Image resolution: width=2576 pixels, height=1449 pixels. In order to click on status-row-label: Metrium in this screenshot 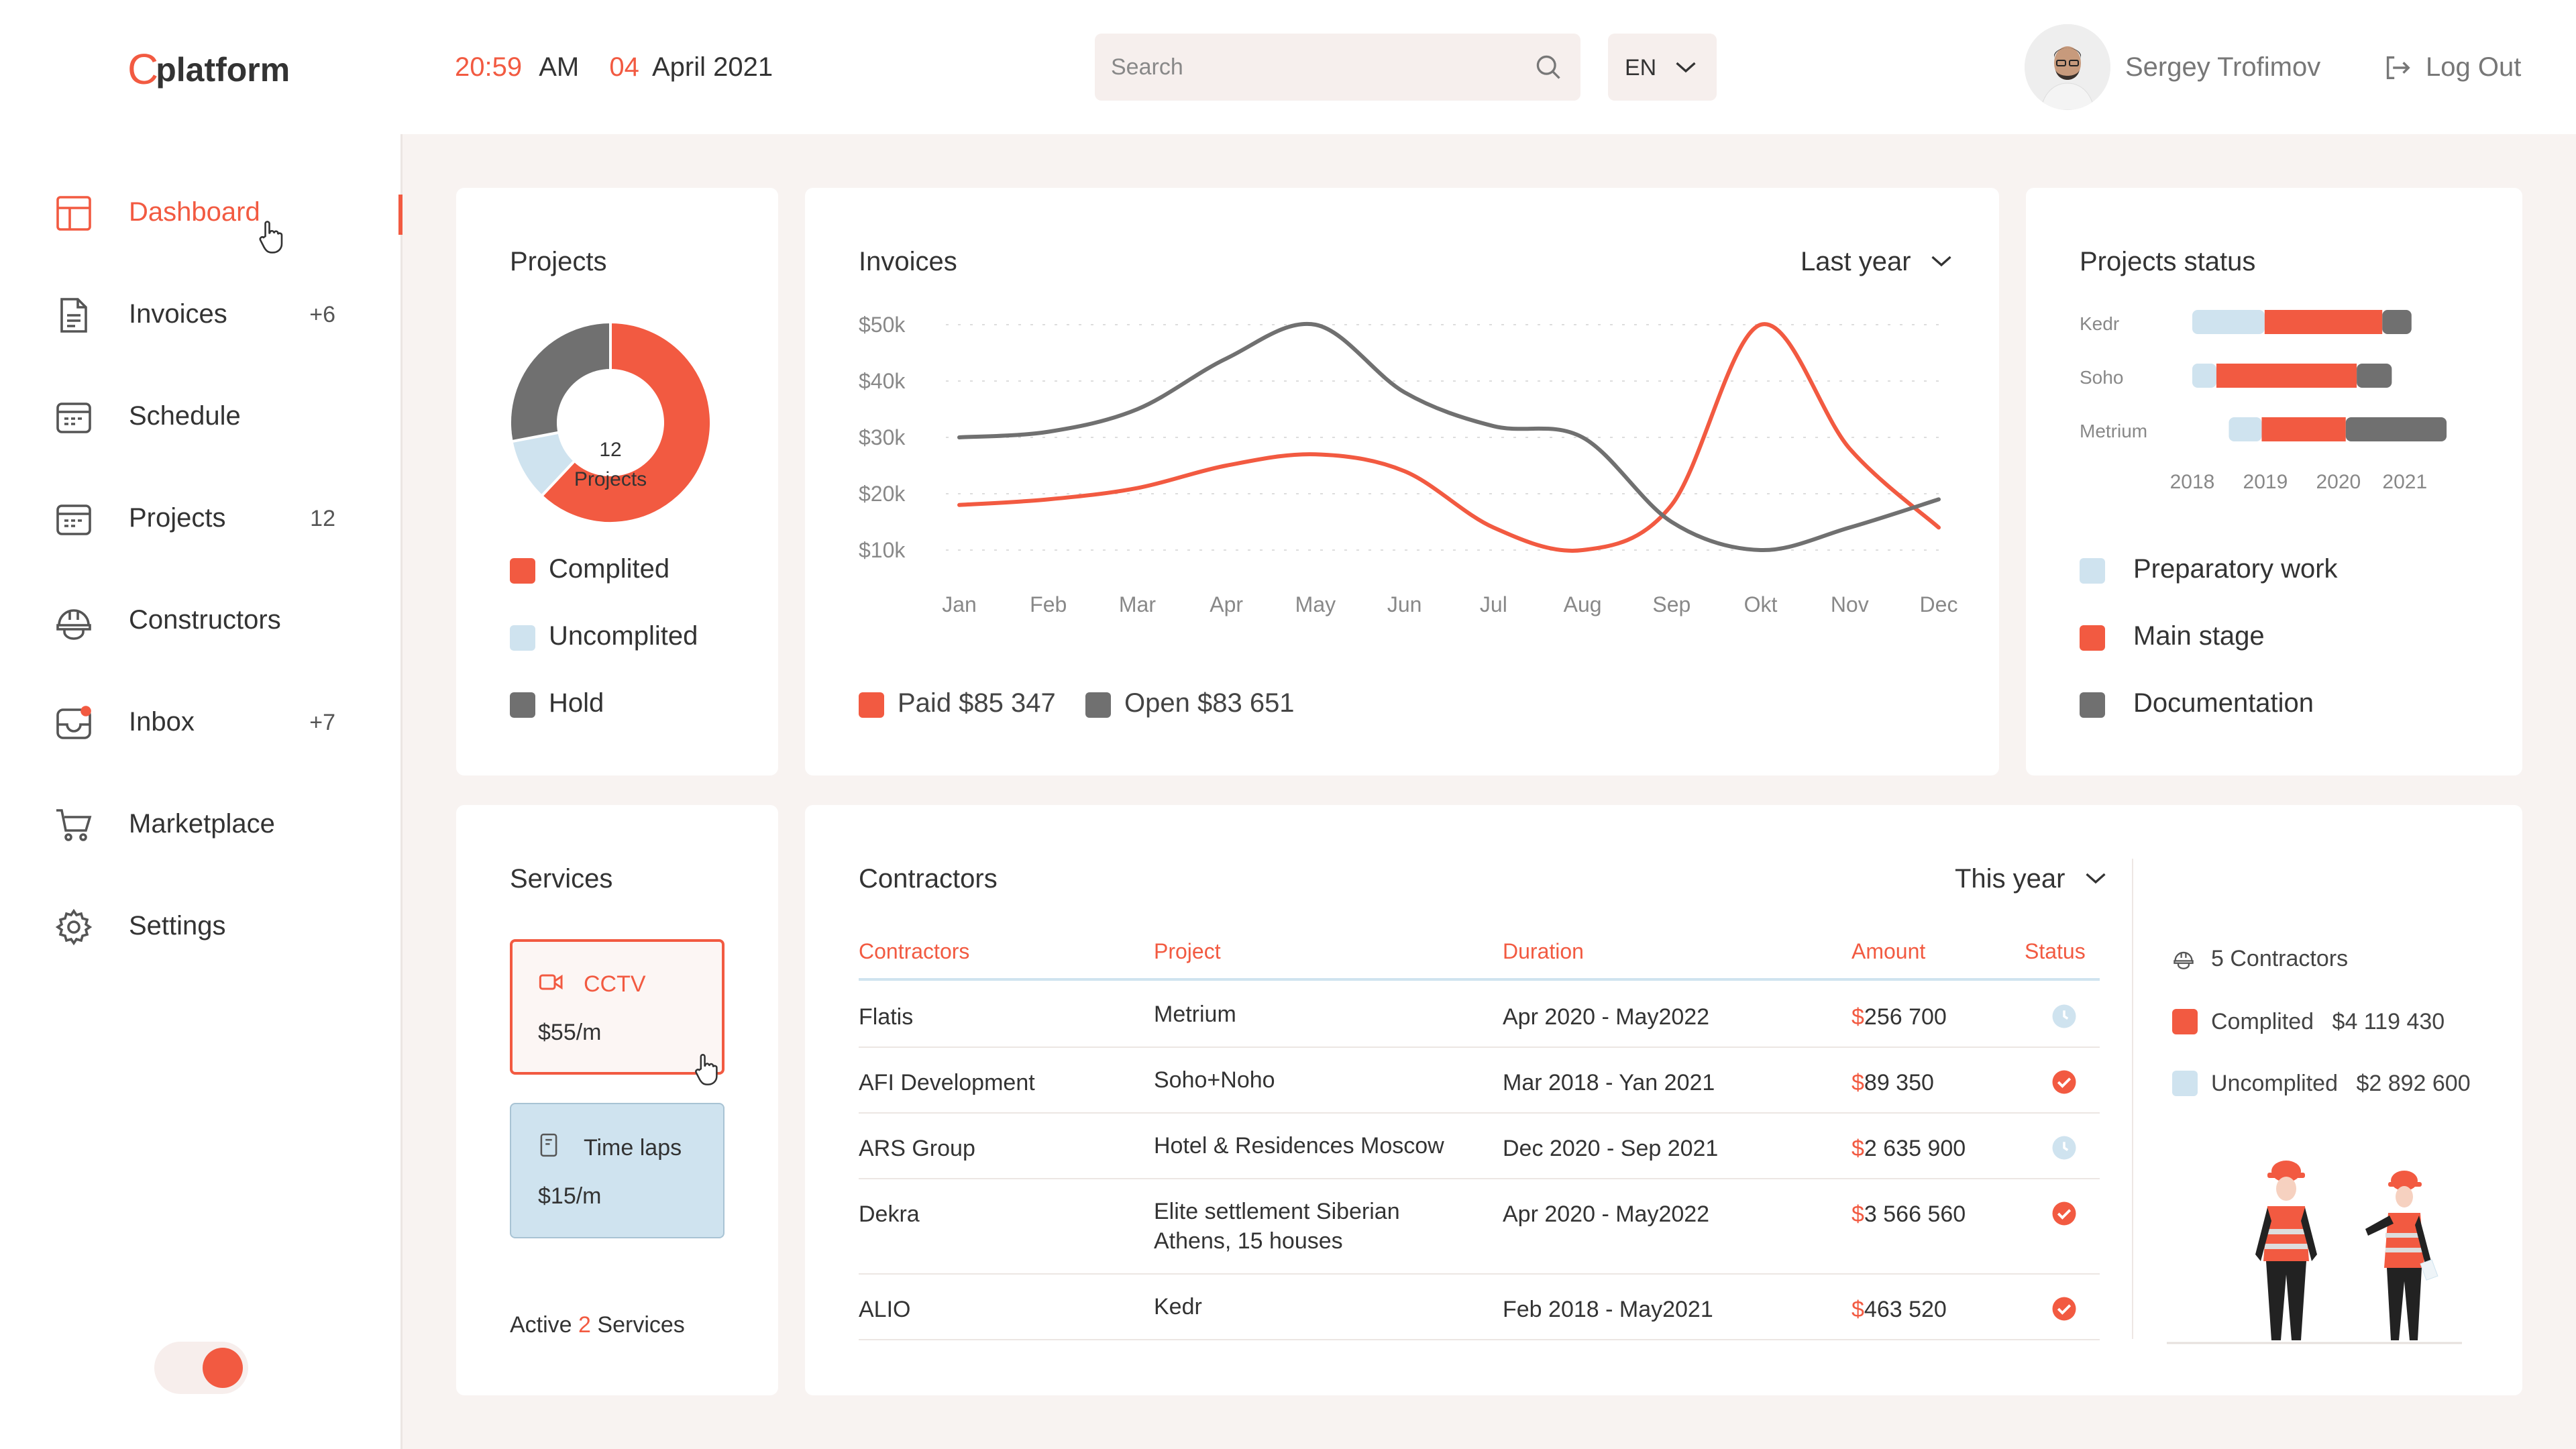, I will do `click(2113, 431)`.